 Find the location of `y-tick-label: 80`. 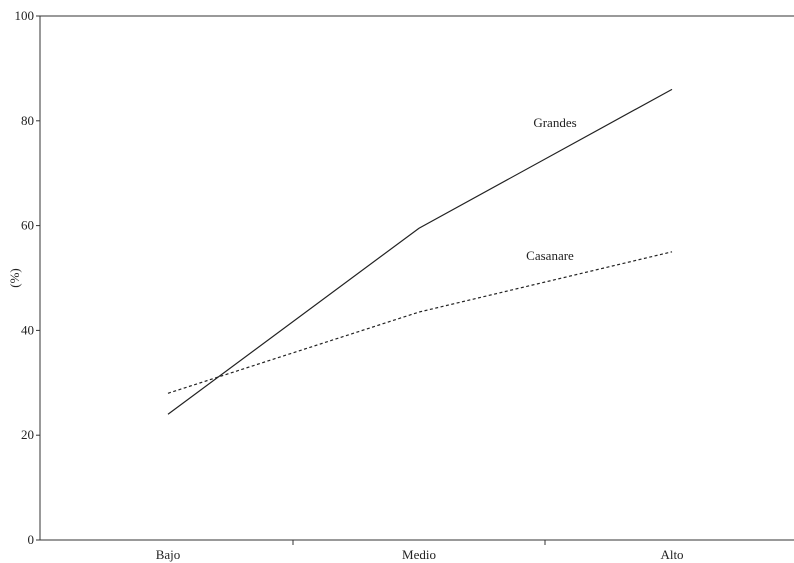

y-tick-label: 80 is located at coordinates (27, 120).